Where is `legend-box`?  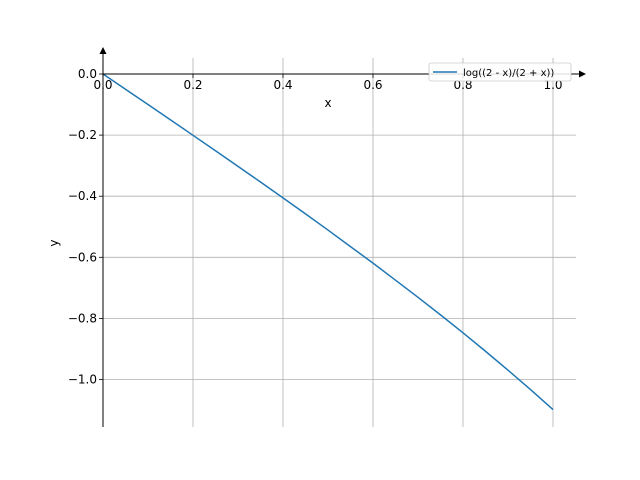 legend-box is located at coordinates (500, 72).